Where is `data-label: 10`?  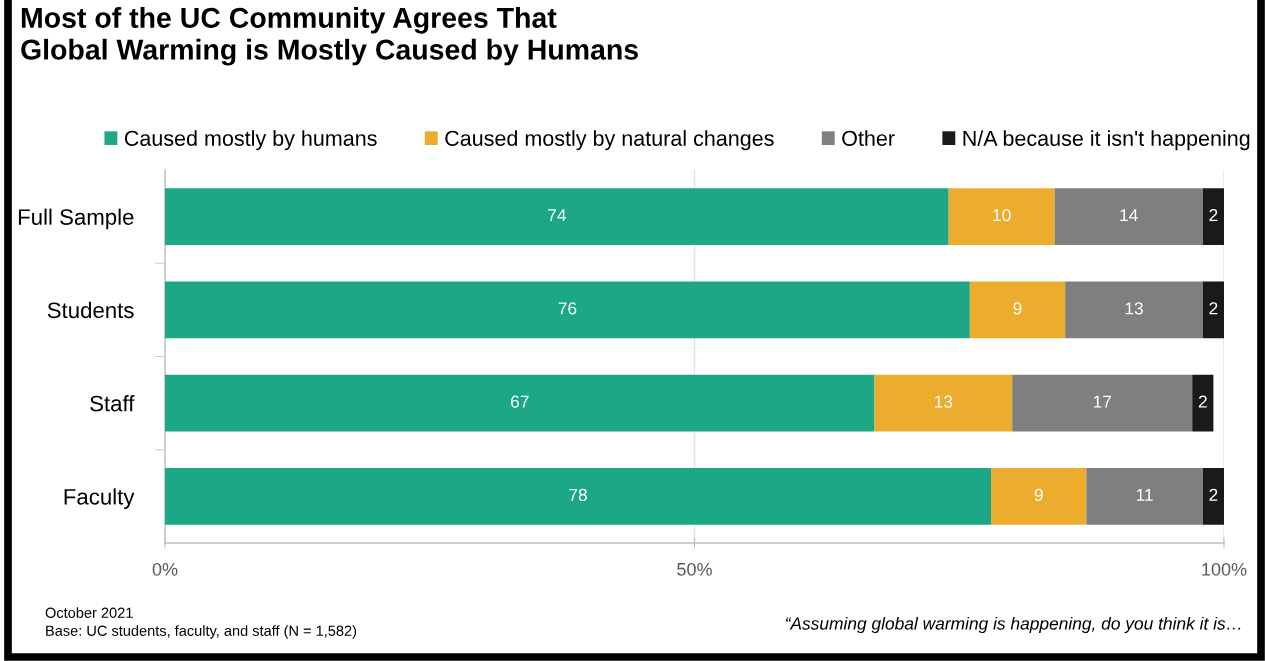
data-label: 10 is located at coordinates (1002, 215).